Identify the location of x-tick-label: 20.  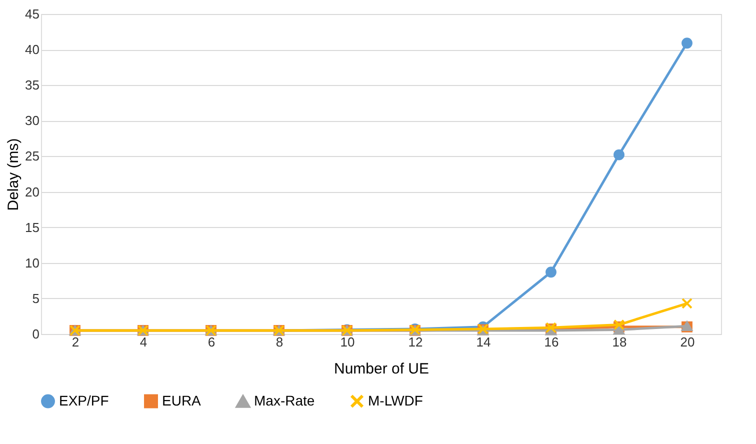
(687, 342).